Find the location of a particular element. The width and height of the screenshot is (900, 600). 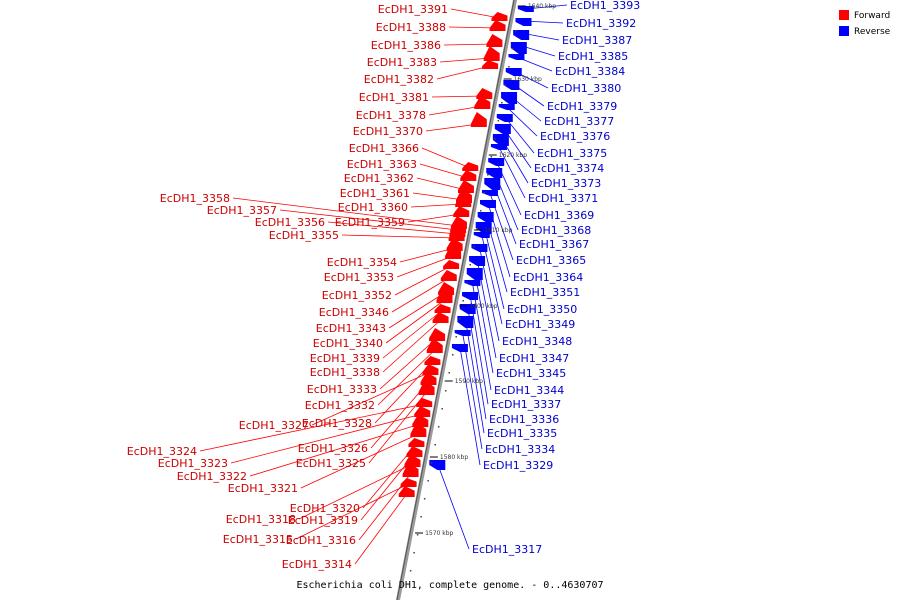

forward-gene-label: EcDH1_3339 is located at coordinates (345, 358).